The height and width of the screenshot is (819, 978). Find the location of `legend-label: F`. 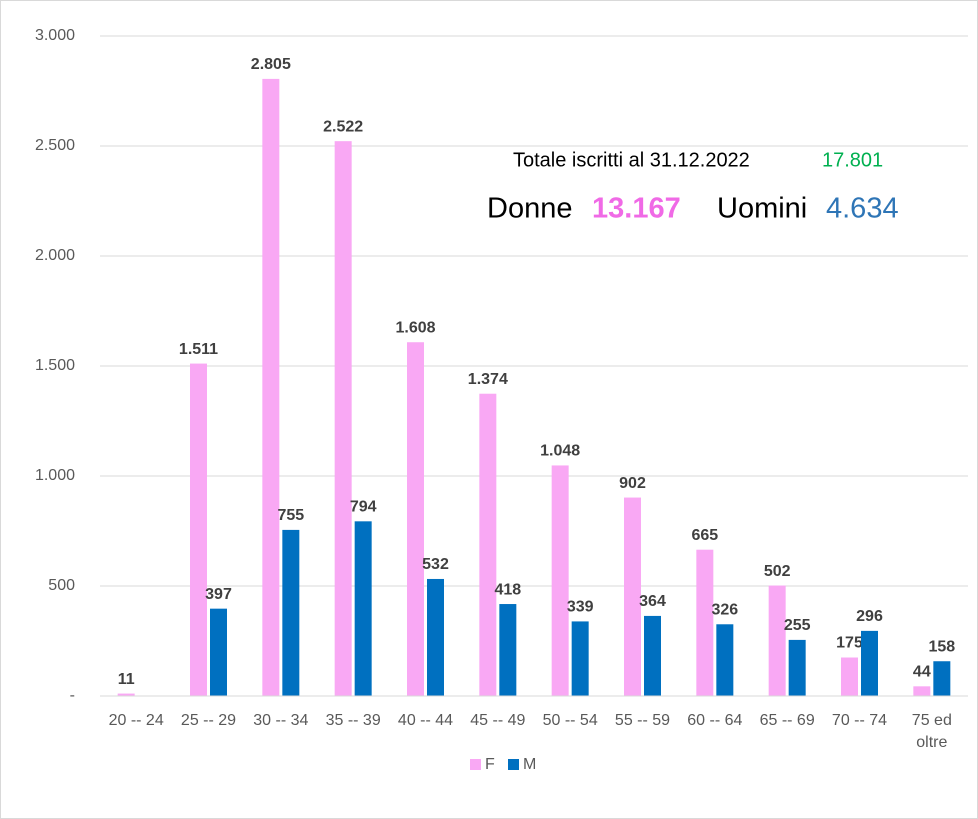

legend-label: F is located at coordinates (490, 764).